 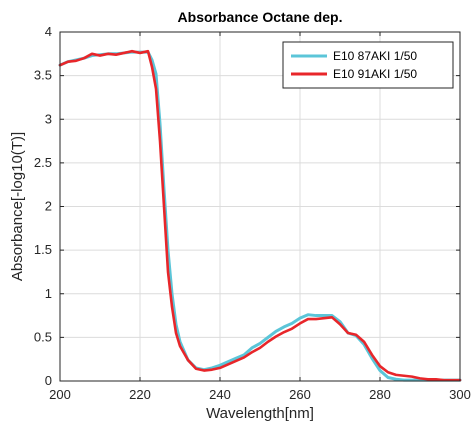 What do you see at coordinates (43, 249) in the screenshot?
I see `y-tick-label: 1.5` at bounding box center [43, 249].